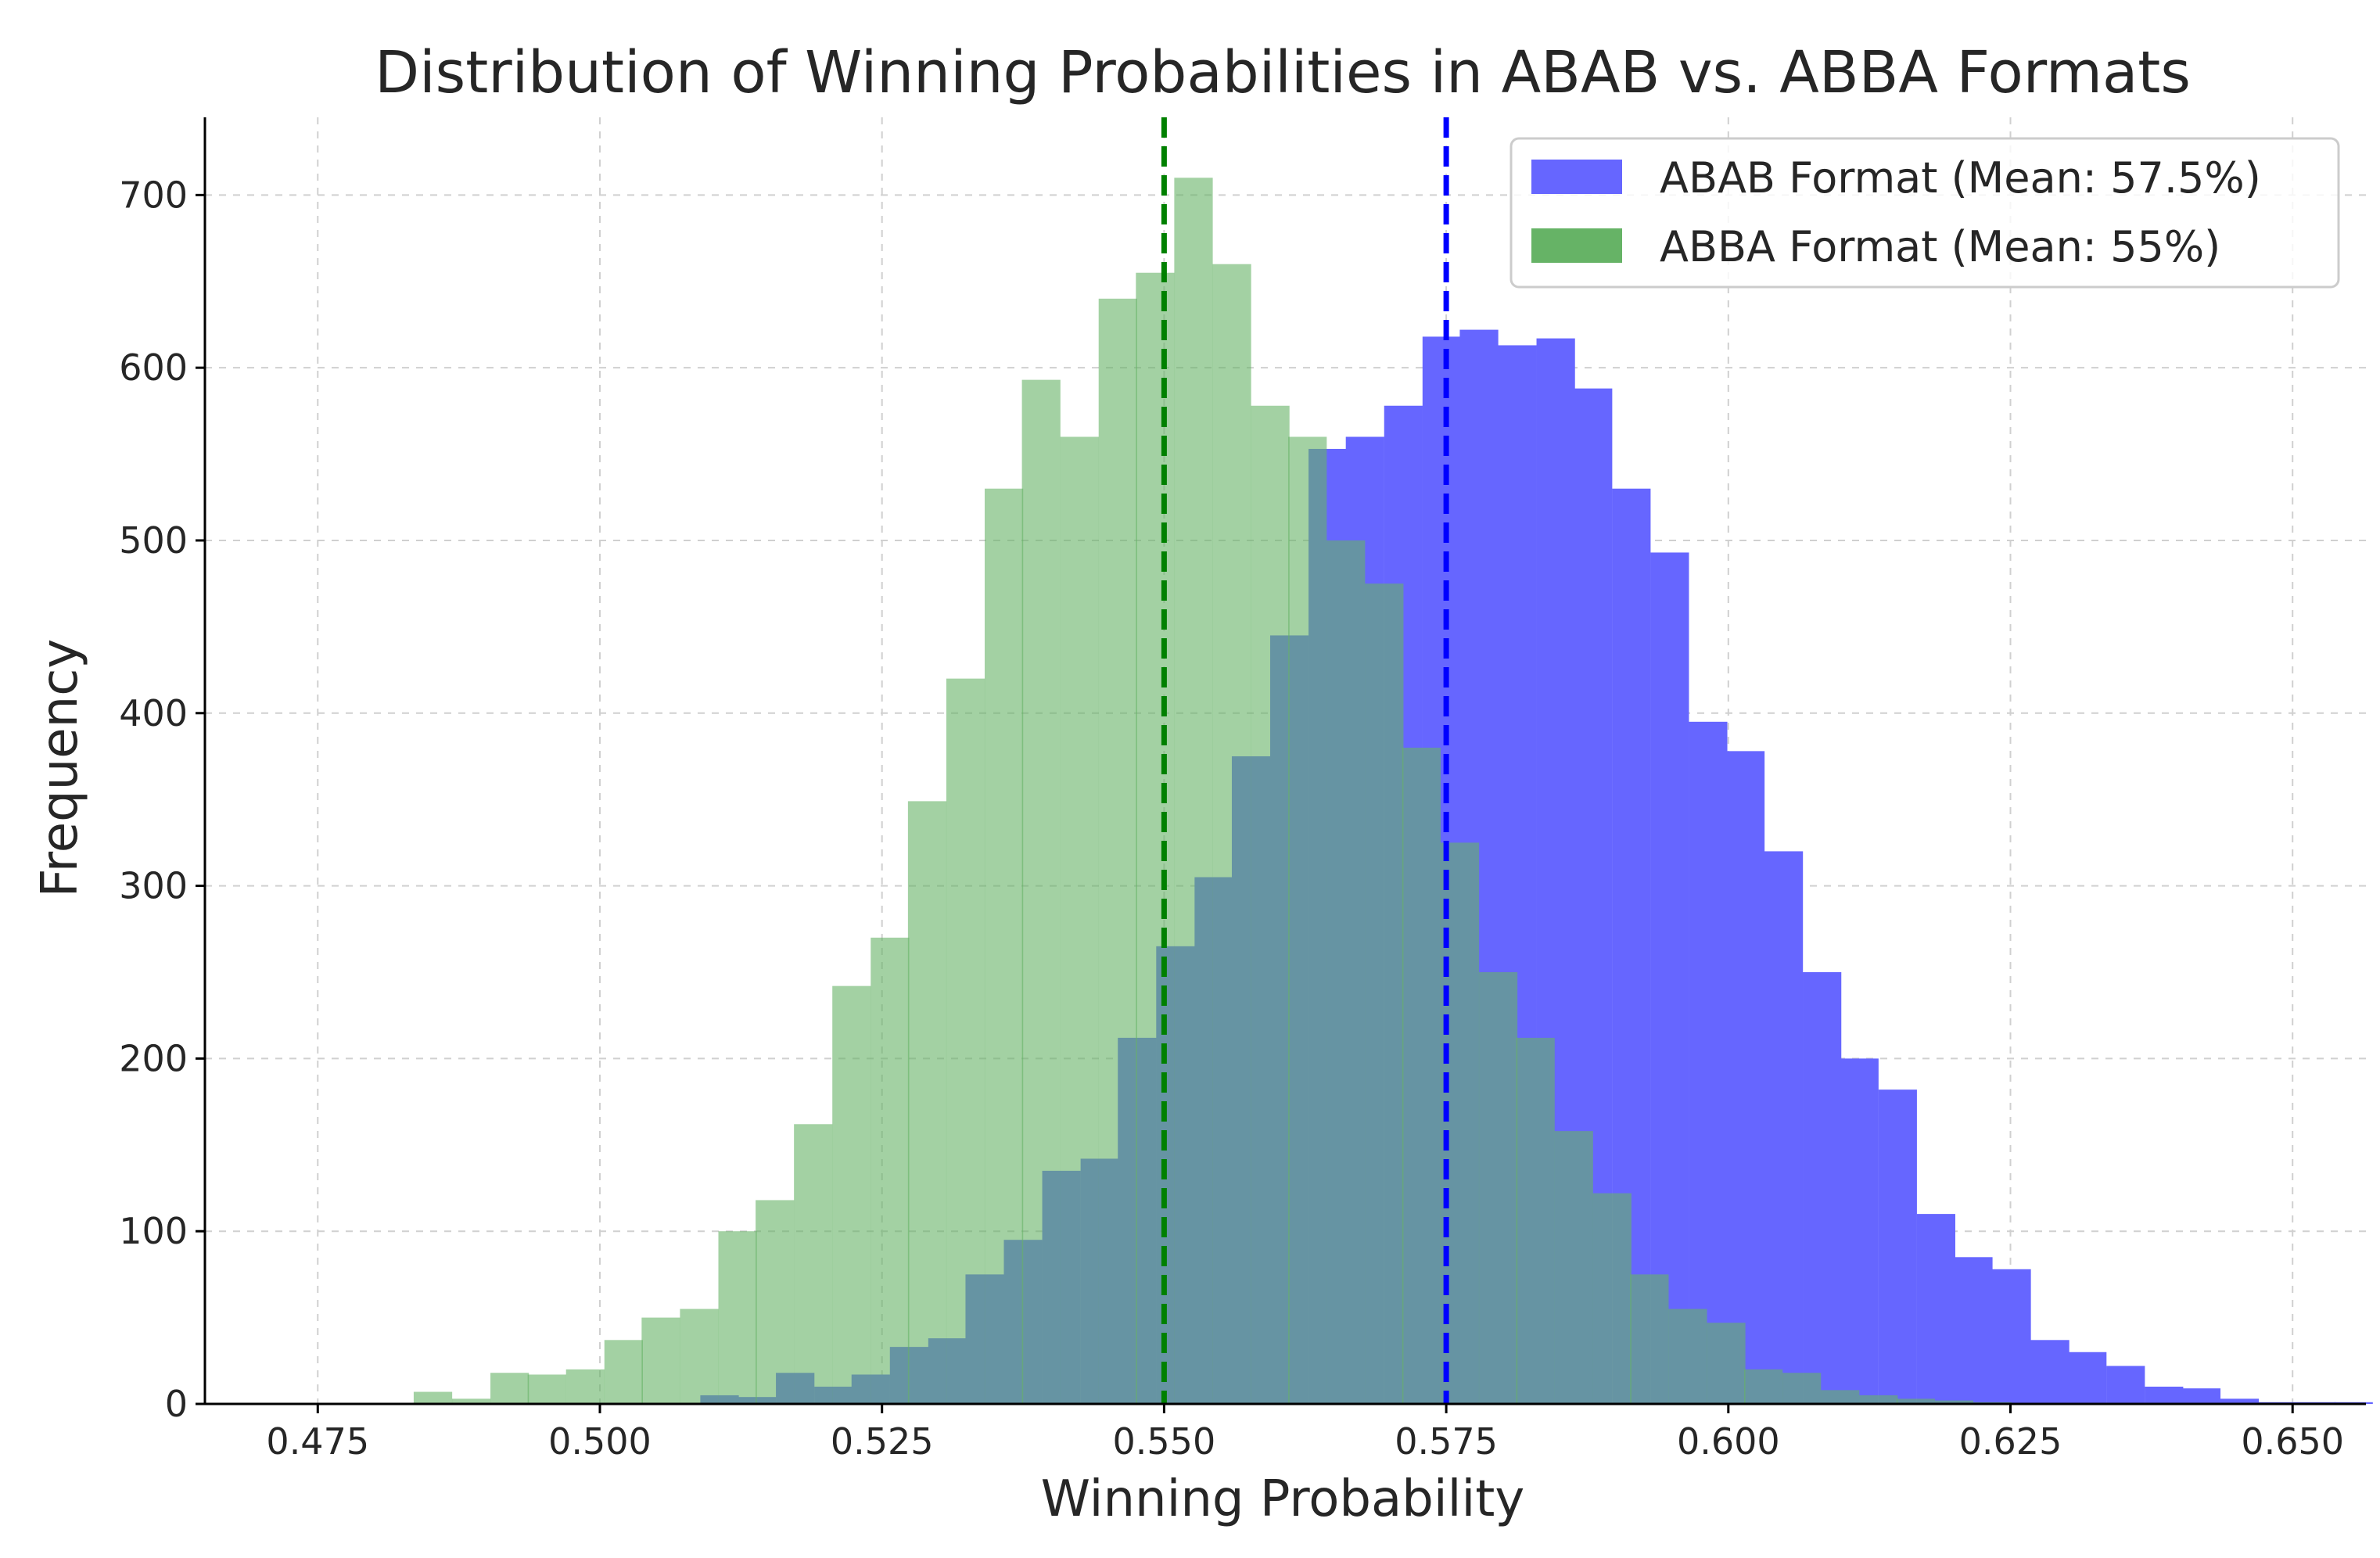 This screenshot has width=2380, height=1558. Describe the element at coordinates (1576, 177) in the screenshot. I see `legend-swatch-abab` at that location.